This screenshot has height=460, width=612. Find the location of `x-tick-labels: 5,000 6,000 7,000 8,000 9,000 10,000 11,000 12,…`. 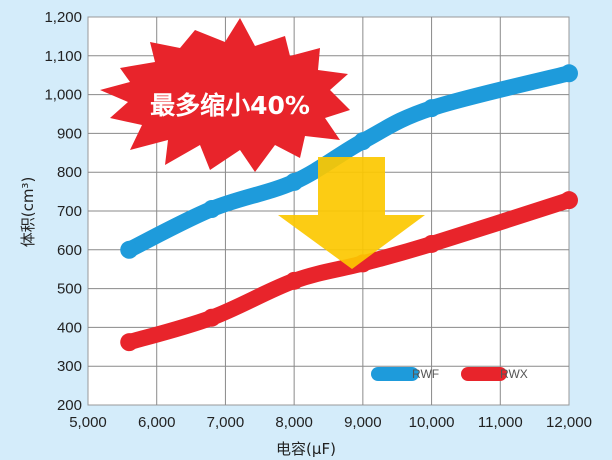

x-tick-labels: 5,000 6,000 7,000 8,000 9,000 10,000 11,000 12,… is located at coordinates (330, 422).